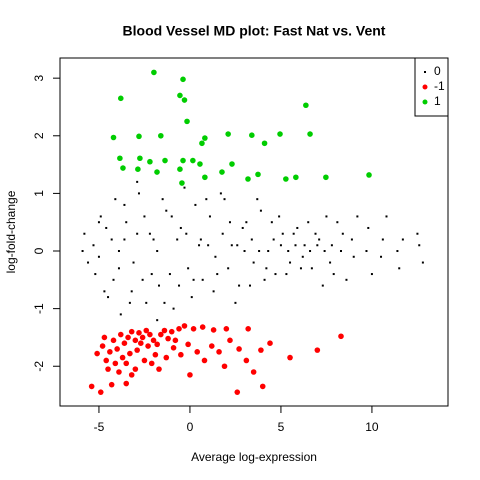  What do you see at coordinates (39, 366) in the screenshot?
I see `y-tick-label: -2` at bounding box center [39, 366].